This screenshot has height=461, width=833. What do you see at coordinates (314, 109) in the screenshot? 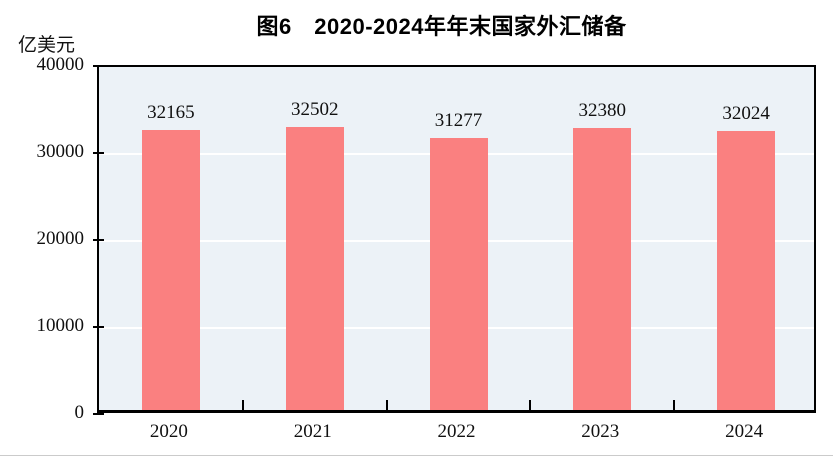
I see `bar-value-label-2021: 32502` at bounding box center [314, 109].